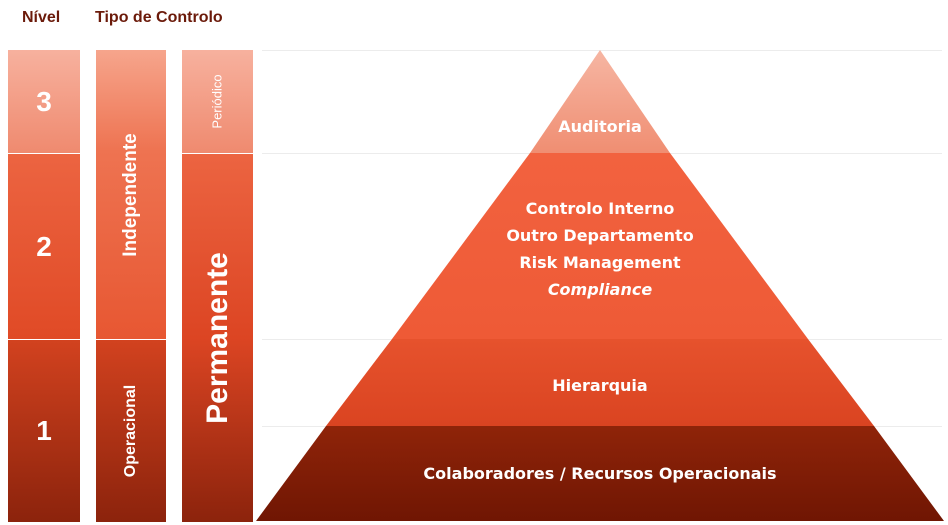 This screenshot has width=948, height=525. Describe the element at coordinates (602, 50) in the screenshot. I see `separator-line` at that location.